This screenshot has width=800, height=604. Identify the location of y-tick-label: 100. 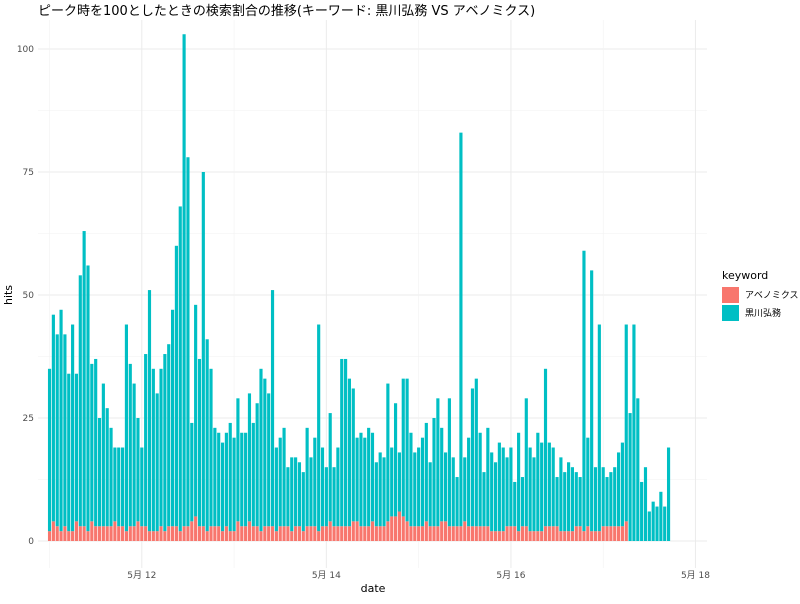
(25, 50).